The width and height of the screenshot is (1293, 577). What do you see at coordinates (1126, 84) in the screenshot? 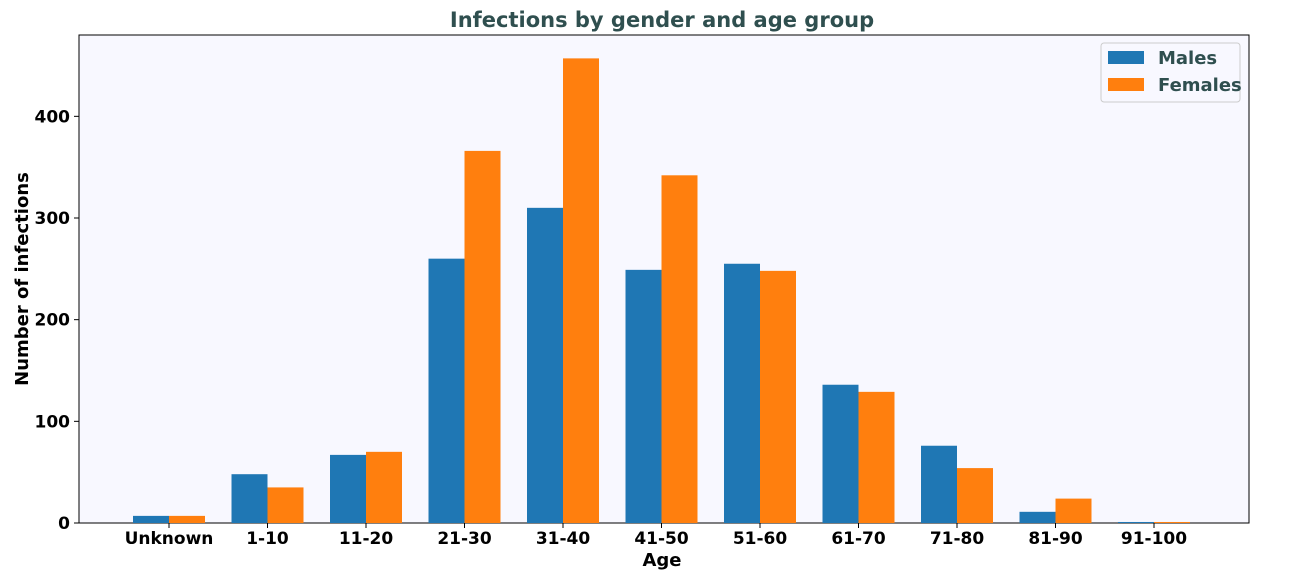
I see `legend-swatch-females` at bounding box center [1126, 84].